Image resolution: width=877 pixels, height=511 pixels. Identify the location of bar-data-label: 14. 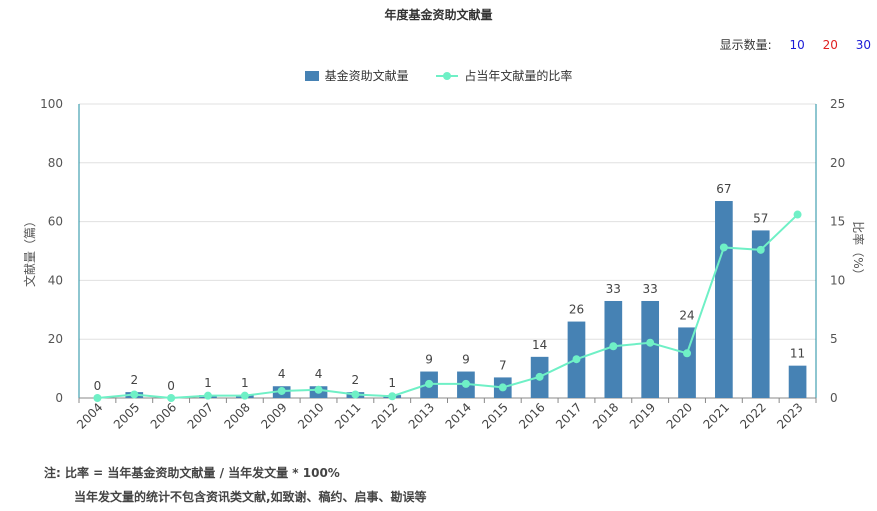
(539, 345).